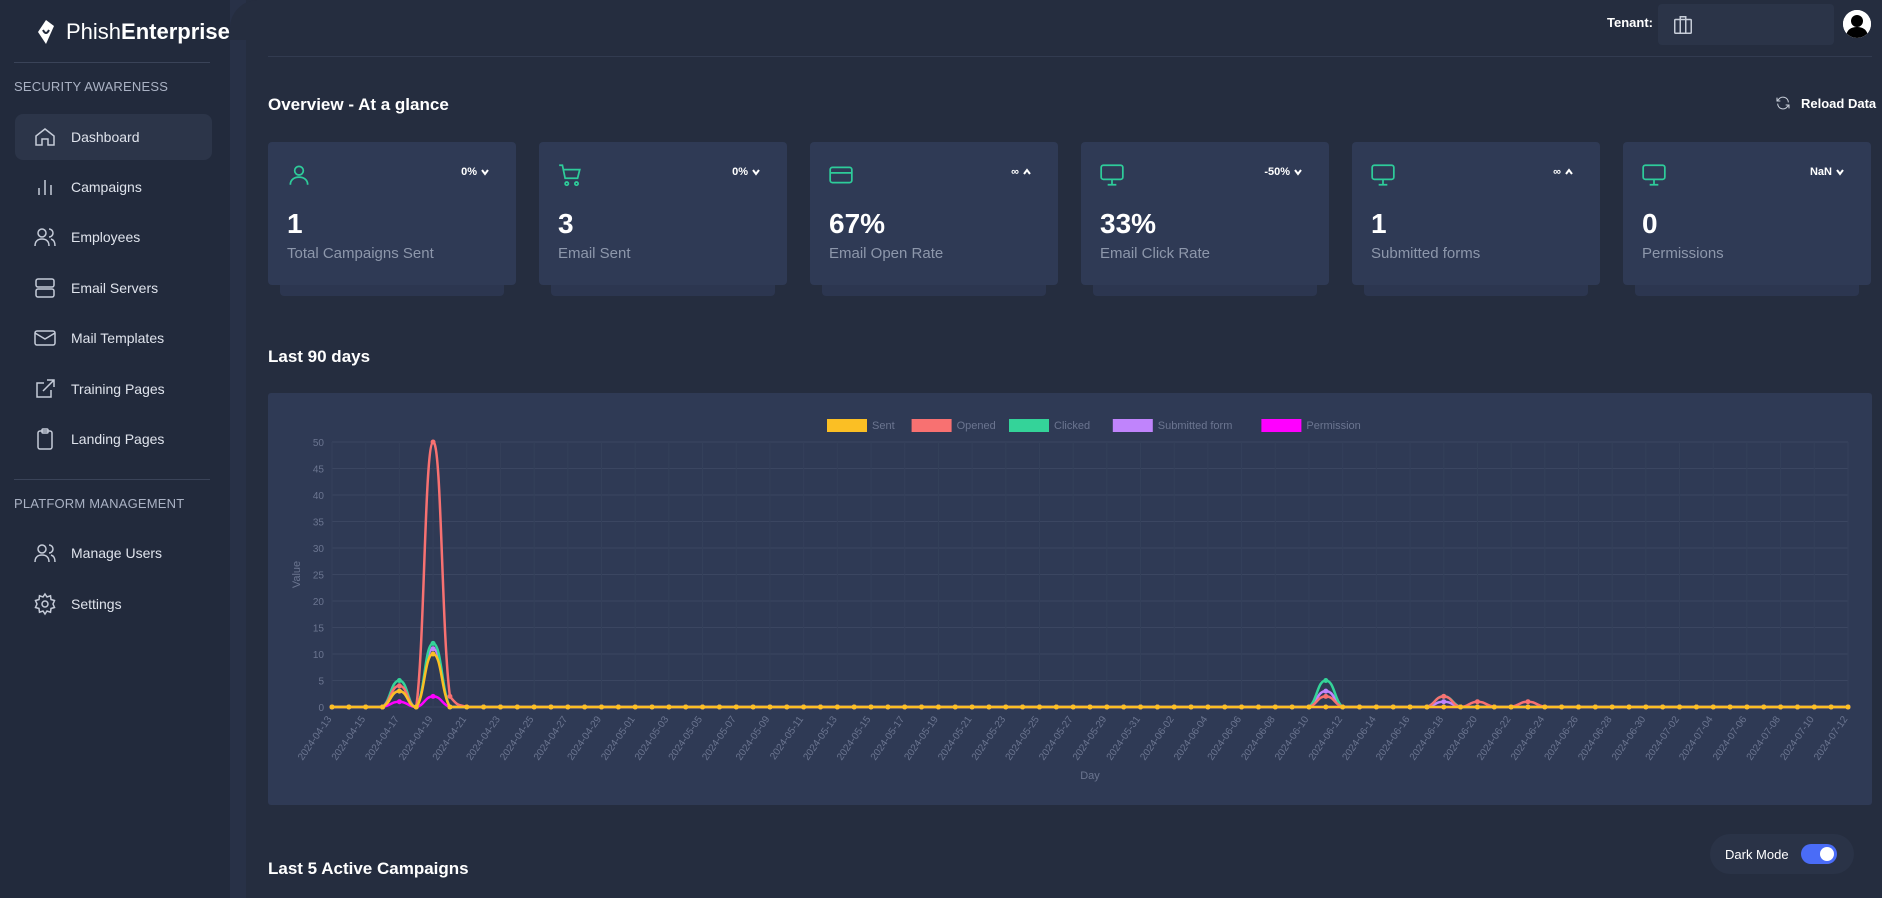 Image resolution: width=1882 pixels, height=898 pixels. I want to click on cart-icon, so click(570, 175).